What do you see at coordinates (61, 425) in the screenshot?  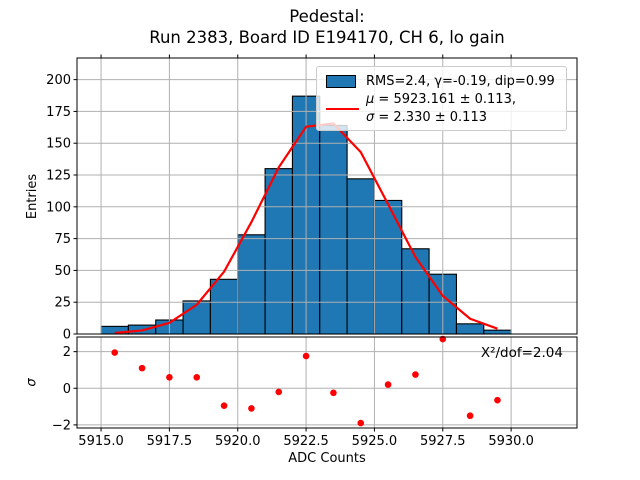 I see `y-tick-label: −2` at bounding box center [61, 425].